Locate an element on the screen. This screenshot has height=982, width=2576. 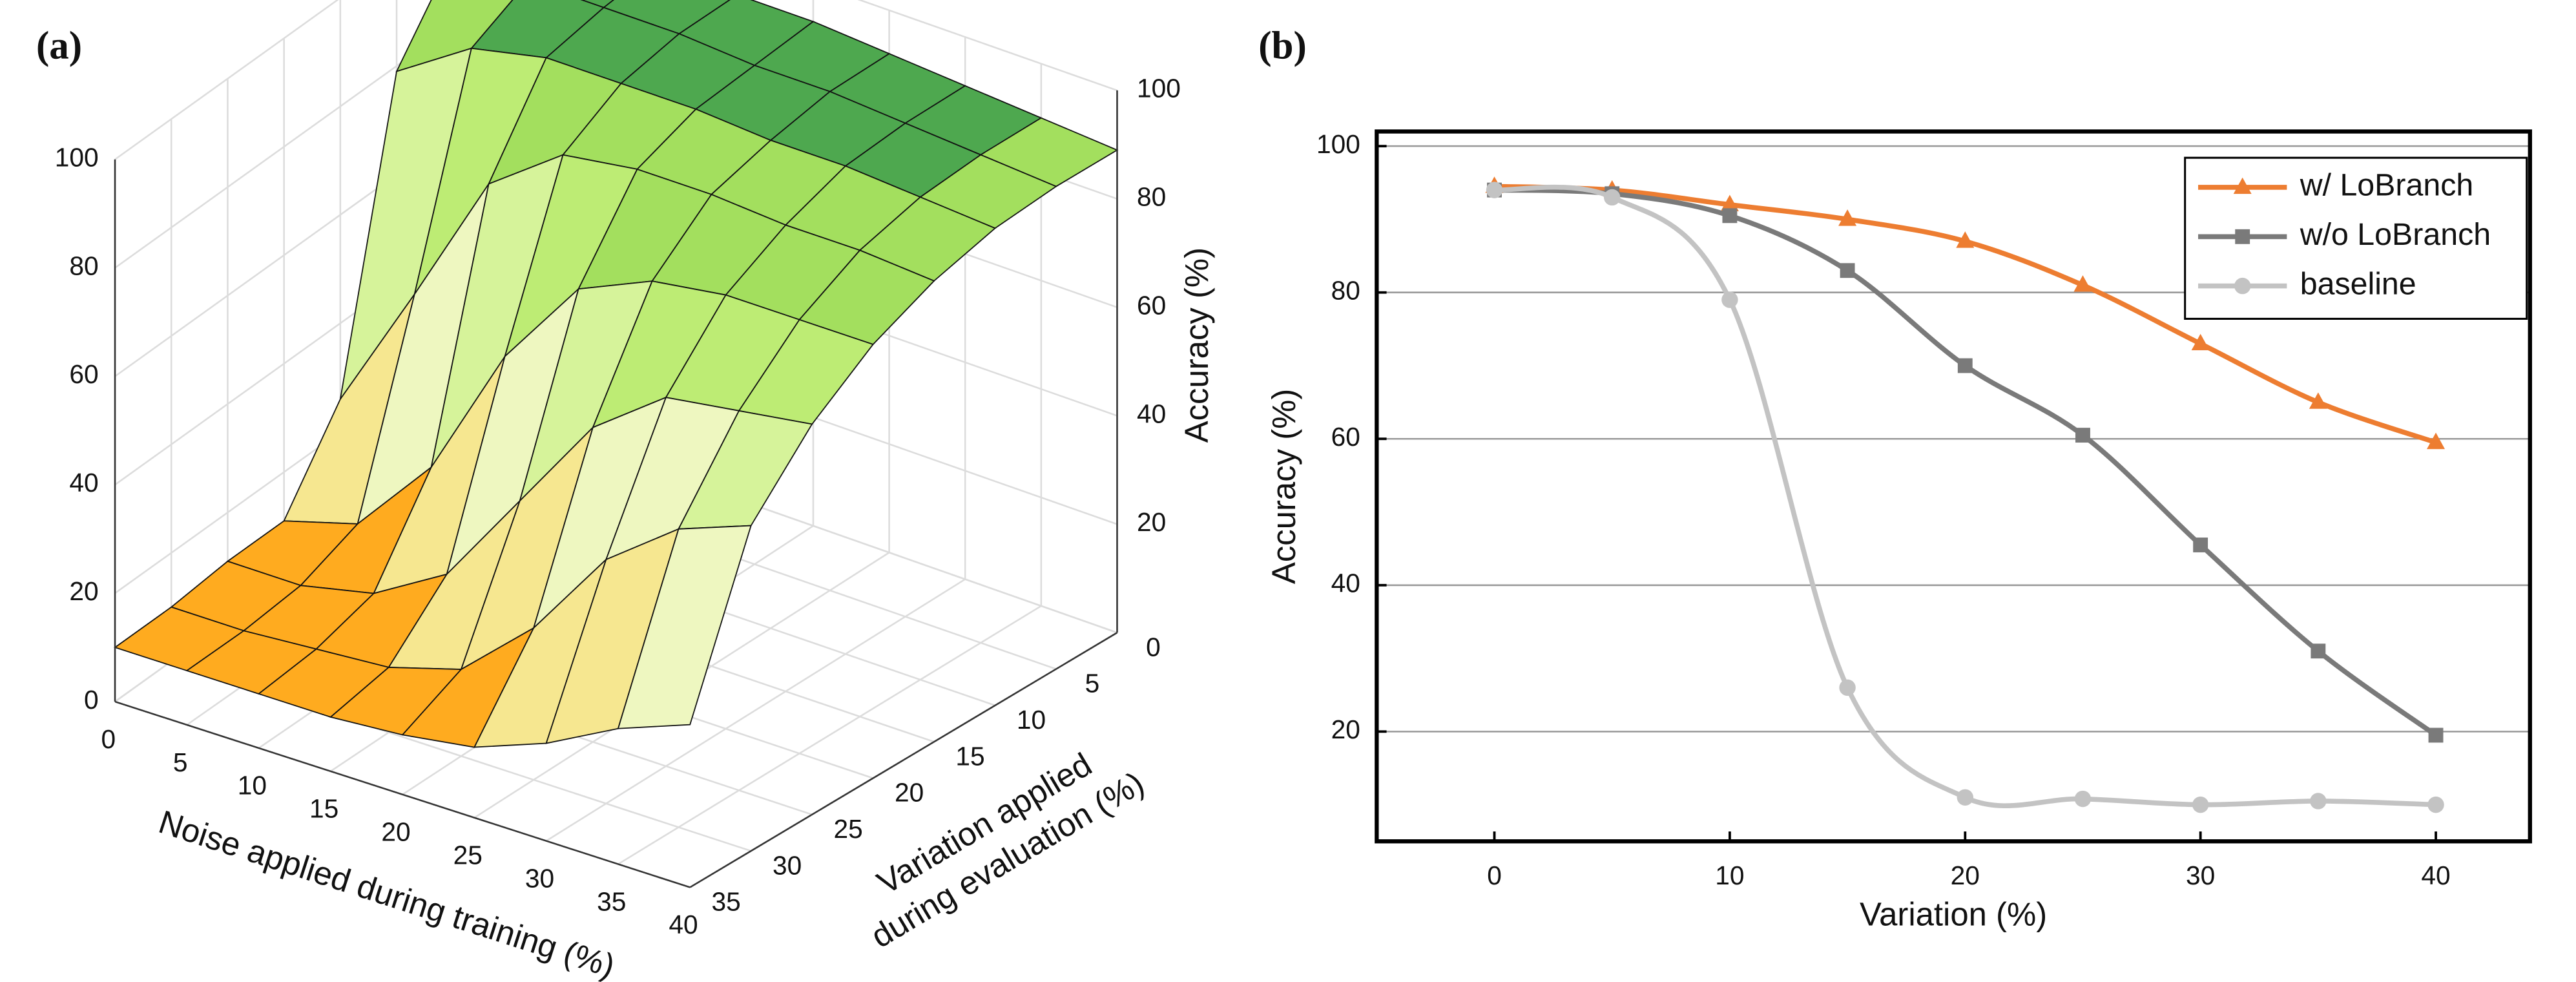
y-tick-label: 15 is located at coordinates (969, 756).